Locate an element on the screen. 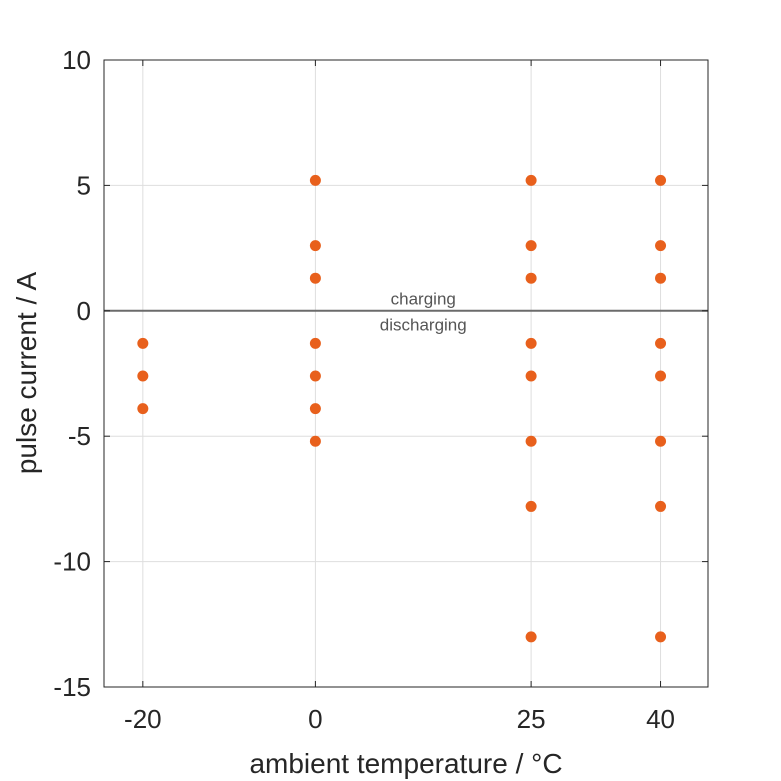  x-axis-title: ambient temperature / °C is located at coordinates (405, 763).